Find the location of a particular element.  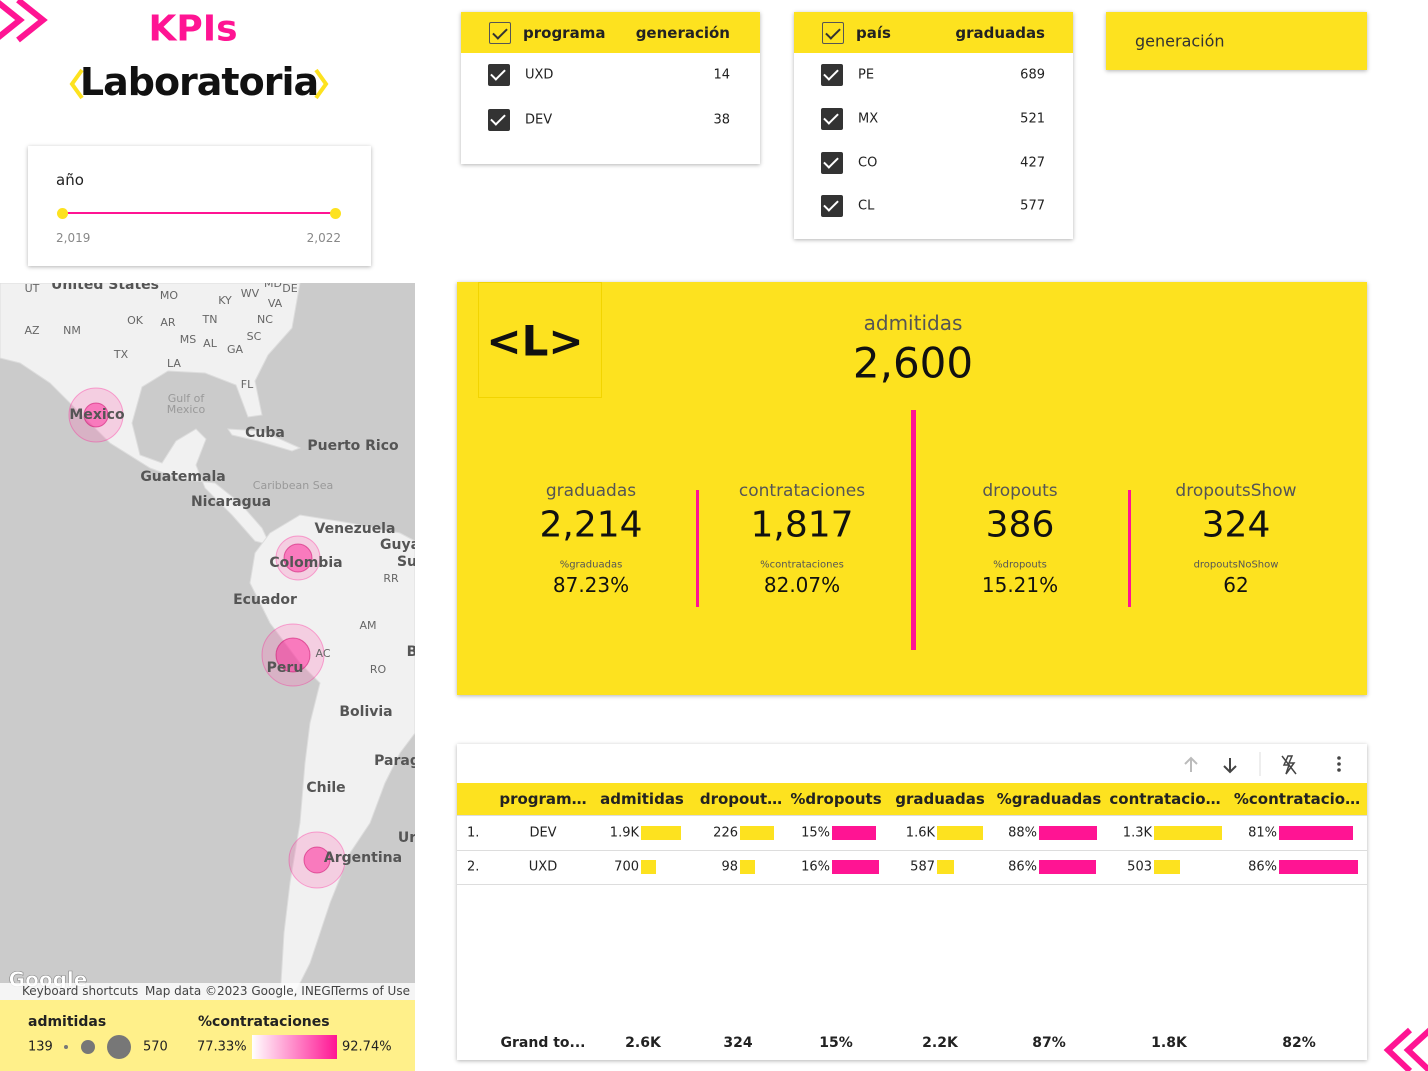

slider-min: 2,019 is located at coordinates (73, 238).